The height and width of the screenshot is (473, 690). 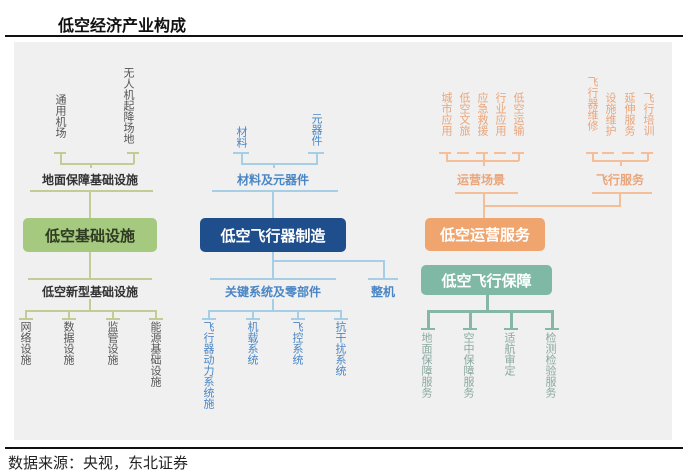 I want to click on label-ground-support: 地面保障服务, so click(x=426, y=365).